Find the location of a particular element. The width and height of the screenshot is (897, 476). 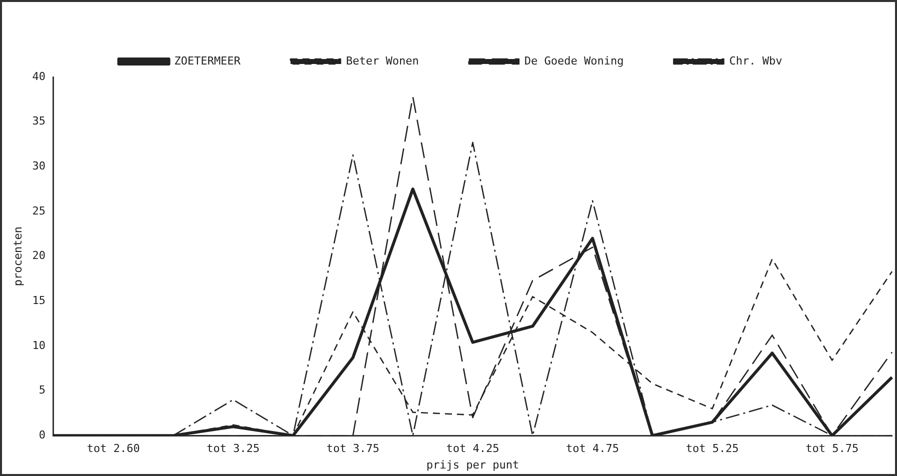

legend-label: ZOETERMEER is located at coordinates (207, 61).